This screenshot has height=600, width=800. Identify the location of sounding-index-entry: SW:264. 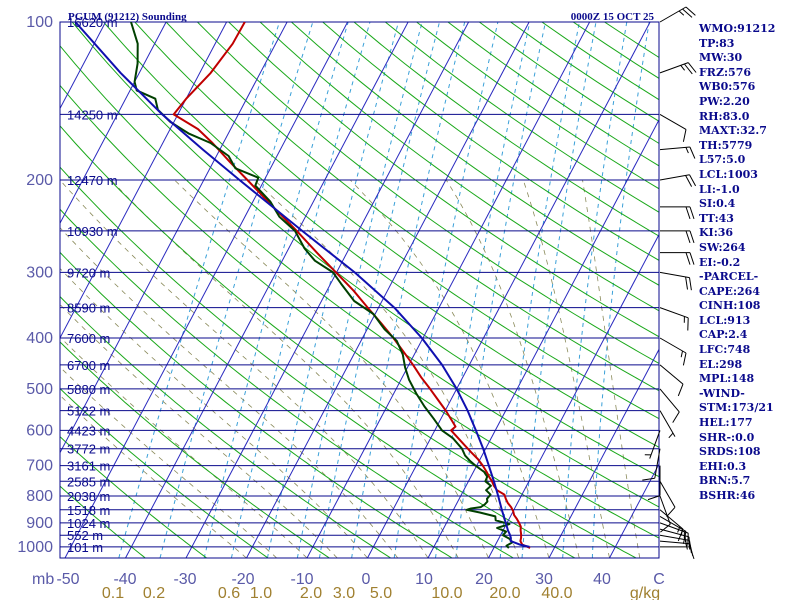
(722, 247).